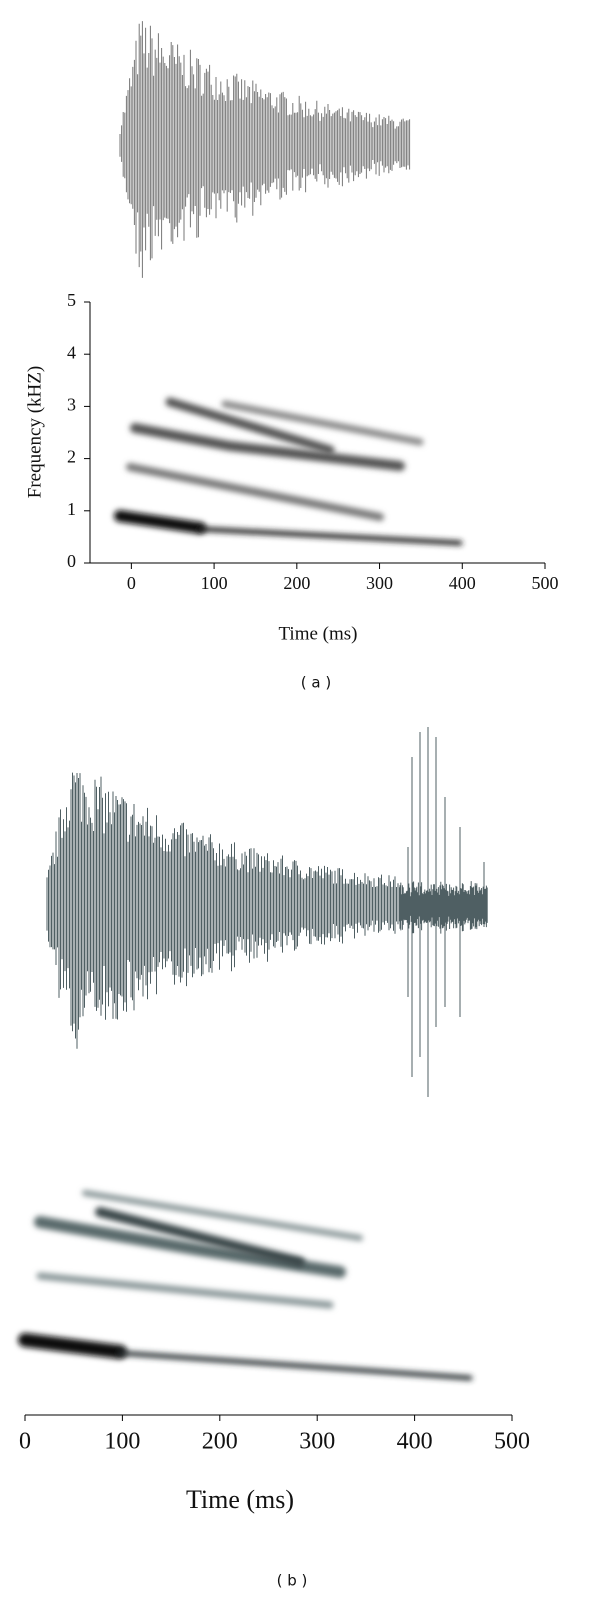  I want to click on spectrogram-b, so click(245, 1285).